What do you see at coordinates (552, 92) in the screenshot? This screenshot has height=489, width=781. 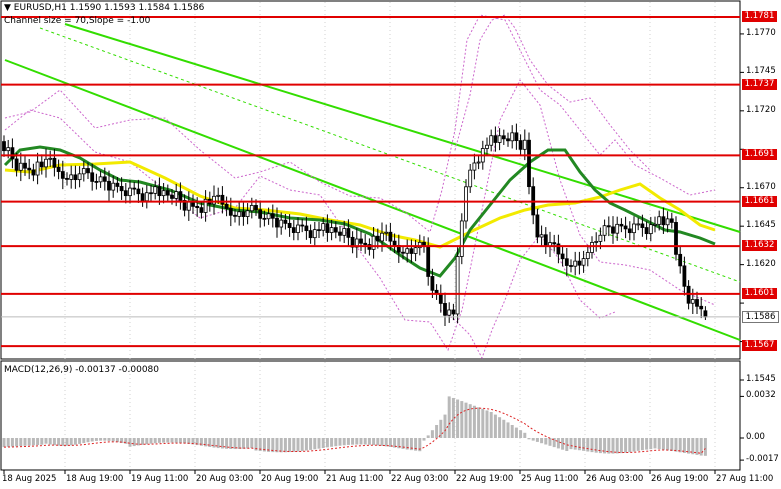 I see `band-outer-top` at bounding box center [552, 92].